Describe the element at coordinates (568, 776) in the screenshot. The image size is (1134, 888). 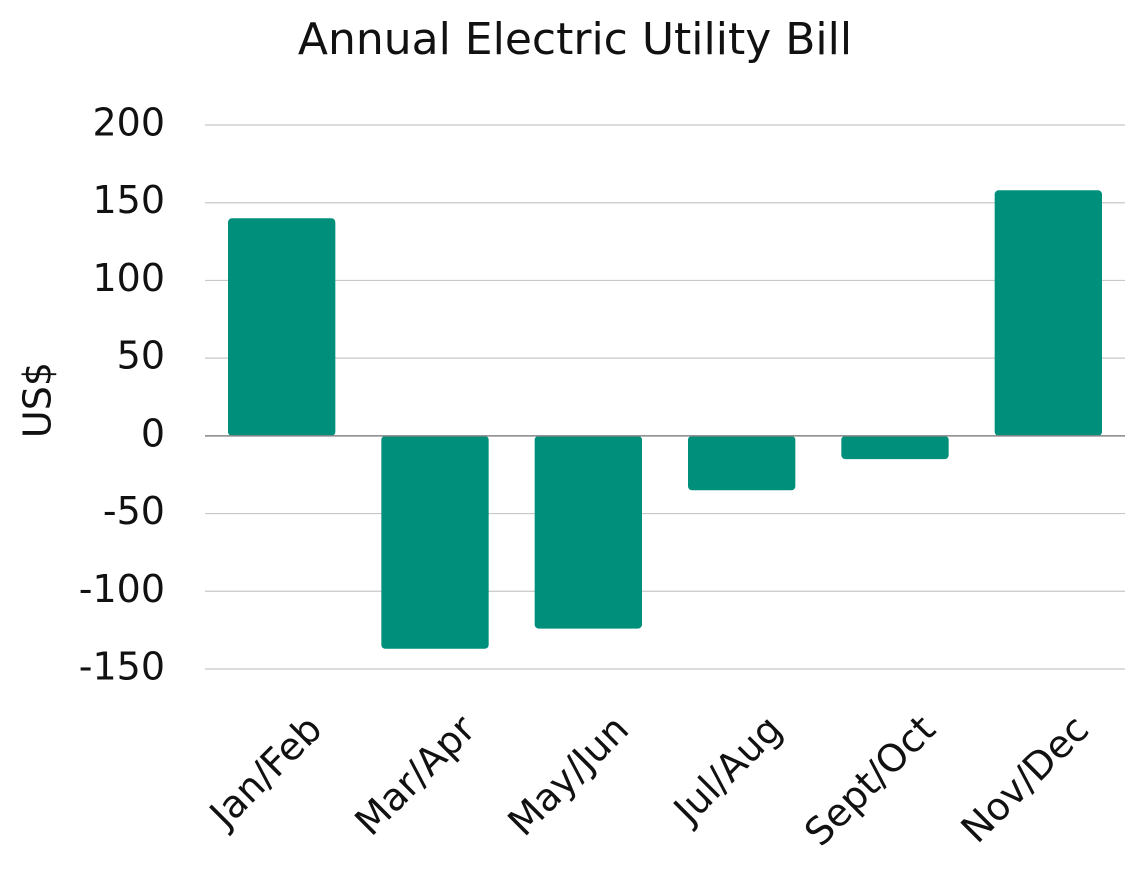
I see `x-tick-label: May/Jun` at that location.